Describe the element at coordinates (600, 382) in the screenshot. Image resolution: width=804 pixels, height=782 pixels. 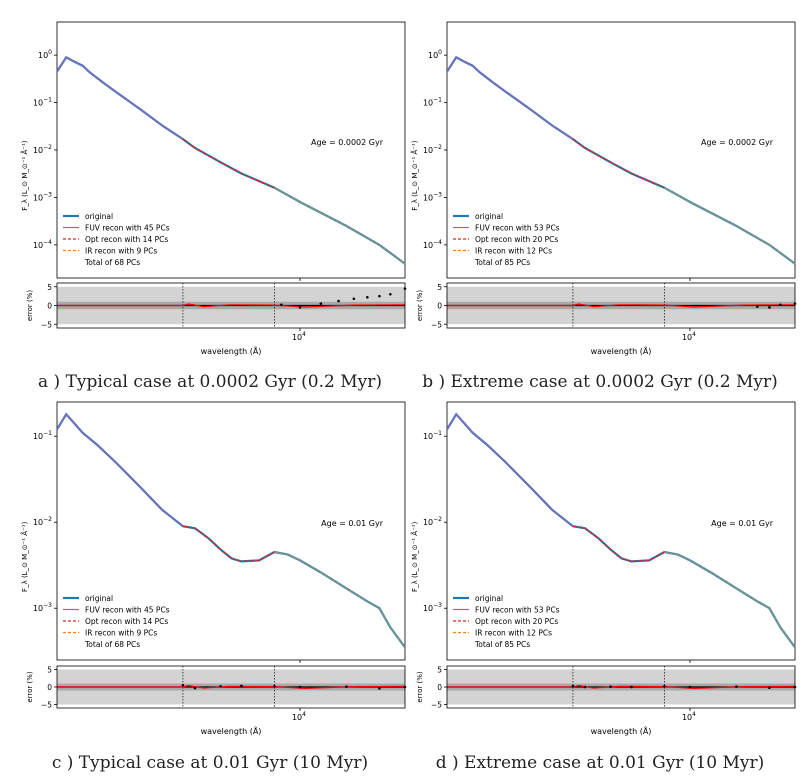
I see `caption-b: b ) Extreme case at 0.0002 Gyr (0.2 Myr)` at that location.